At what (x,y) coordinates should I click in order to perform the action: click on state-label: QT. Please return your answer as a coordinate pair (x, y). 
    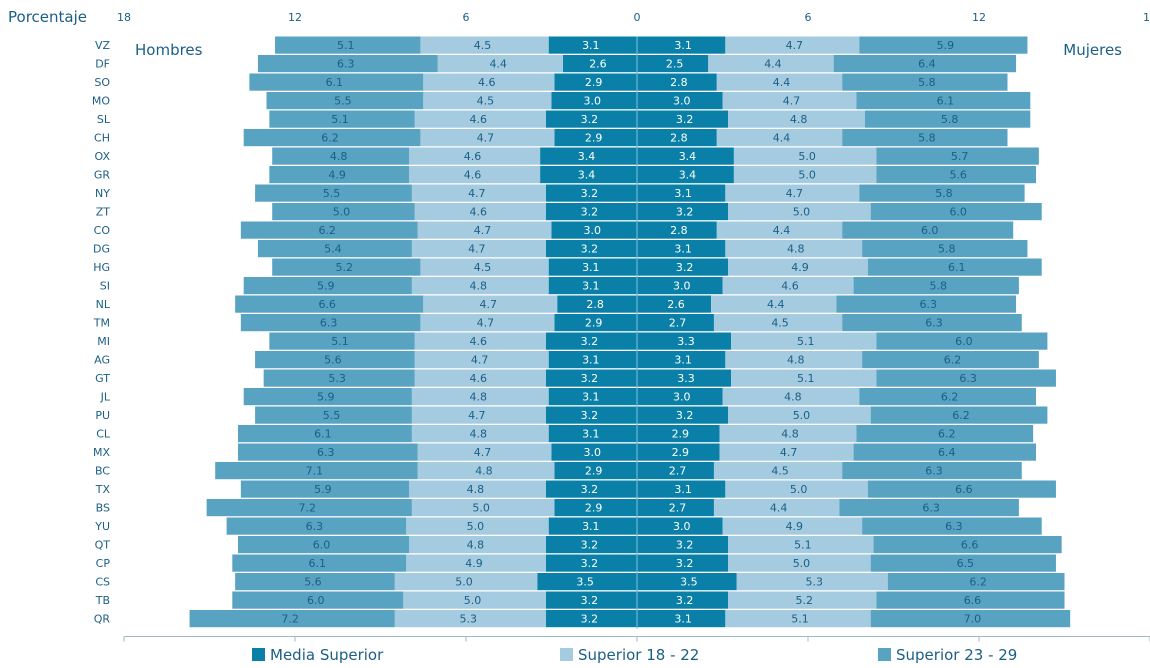
    Looking at the image, I should click on (103, 545).